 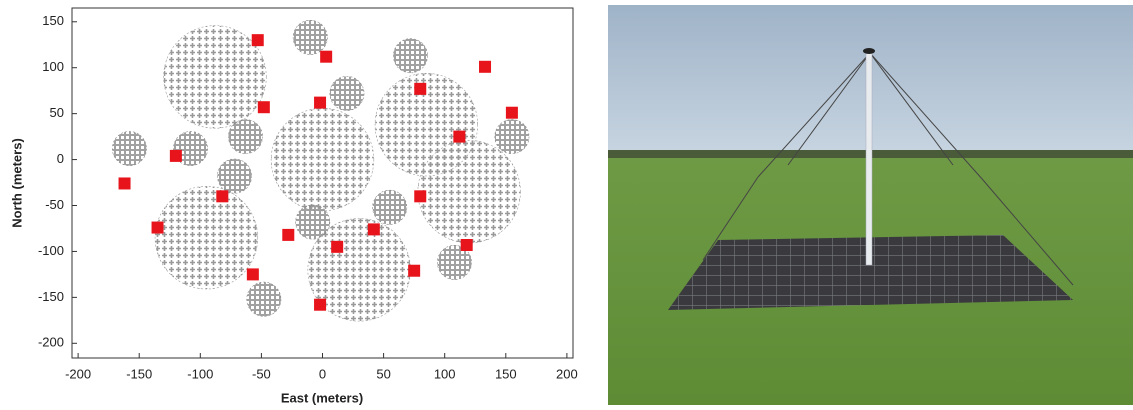 I want to click on x-tick-label: -200, so click(x=78, y=373).